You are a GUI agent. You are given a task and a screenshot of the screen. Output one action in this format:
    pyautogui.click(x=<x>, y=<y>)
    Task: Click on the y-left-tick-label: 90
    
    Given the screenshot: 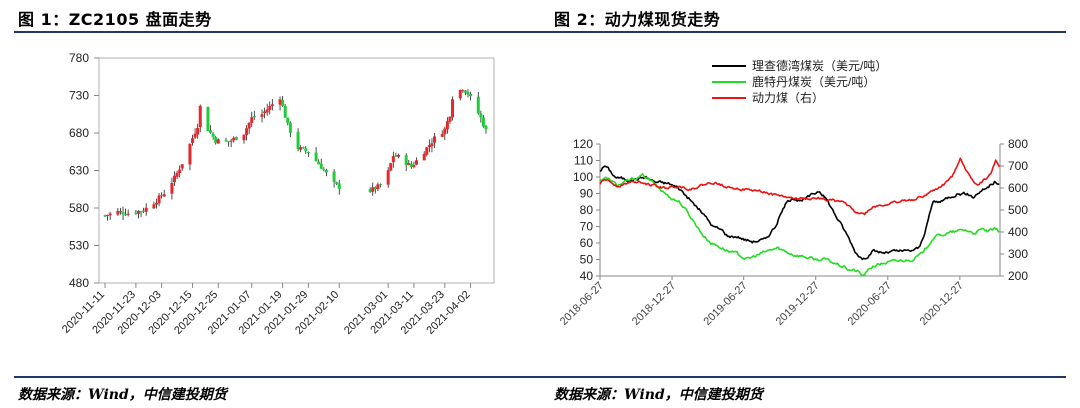 What is the action you would take?
    pyautogui.click(x=587, y=194)
    